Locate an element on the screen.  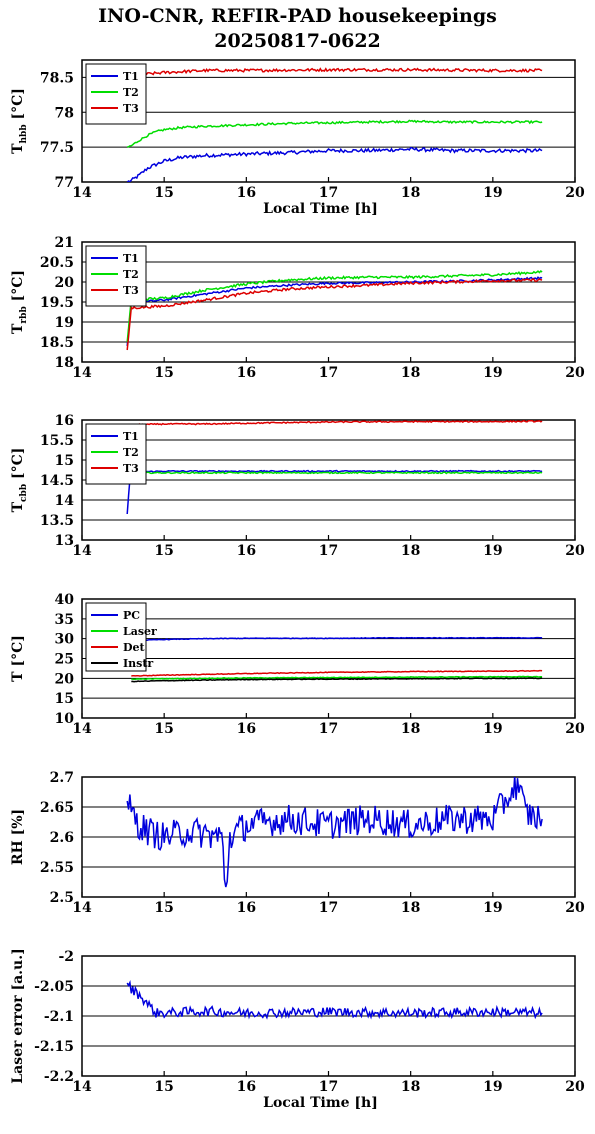
y-tick-label-2-4: 20 is located at coordinates (65, 283).